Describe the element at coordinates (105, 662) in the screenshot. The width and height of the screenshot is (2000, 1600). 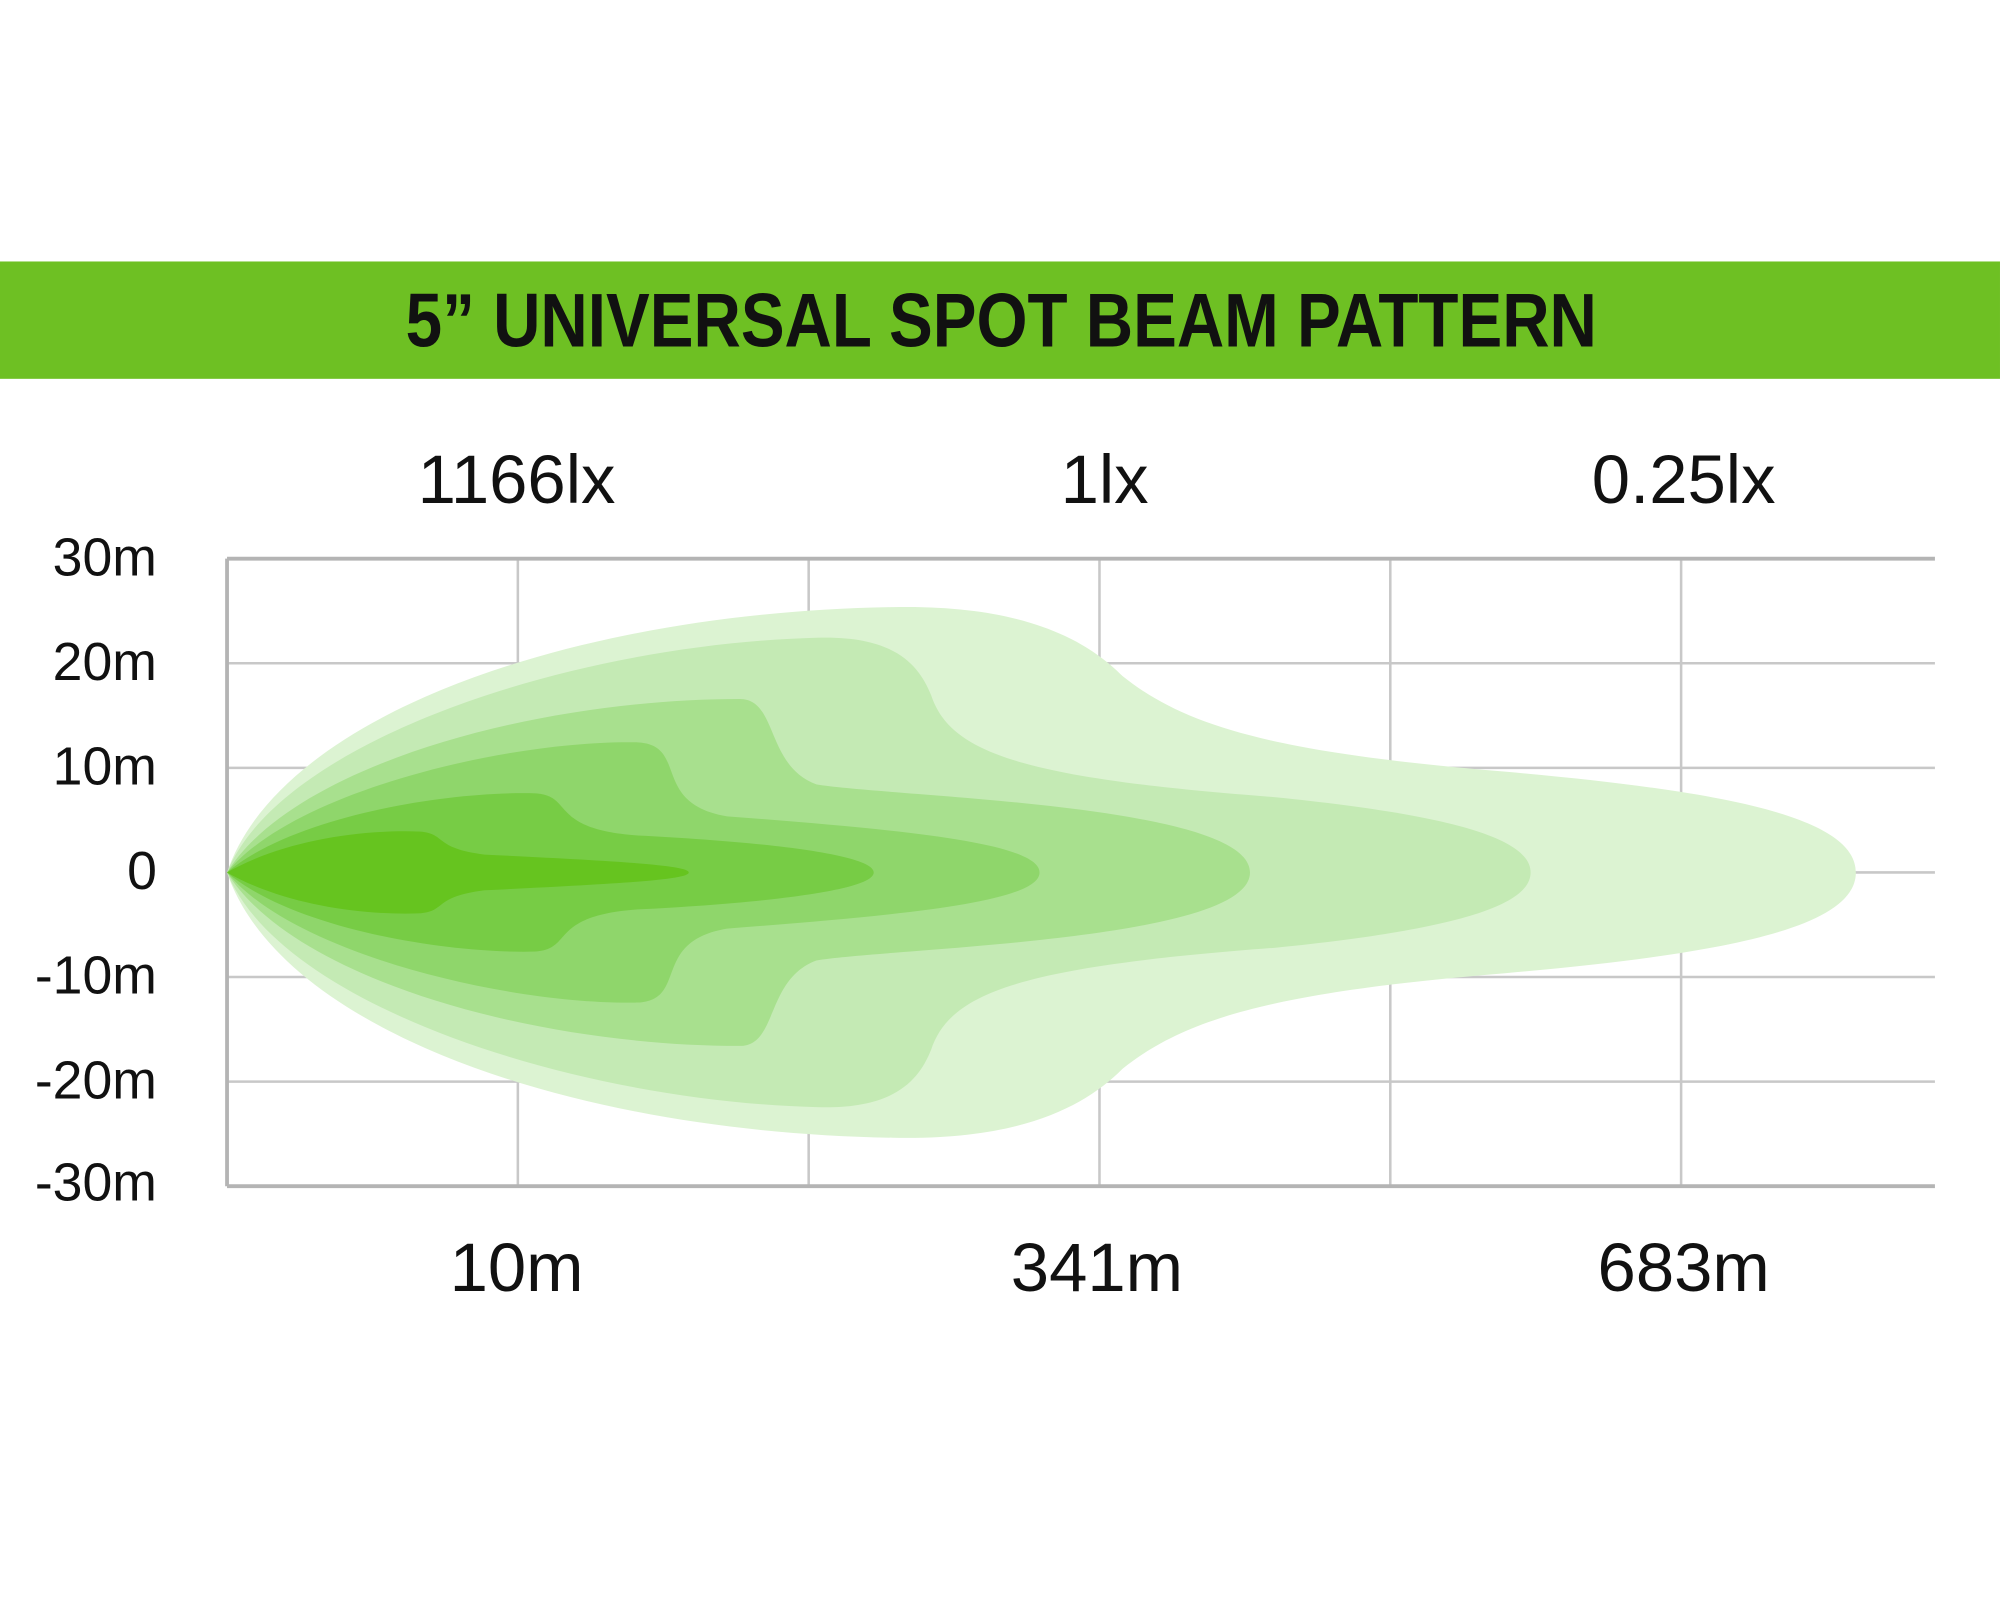
I see `y-tick-label: 20m` at that location.